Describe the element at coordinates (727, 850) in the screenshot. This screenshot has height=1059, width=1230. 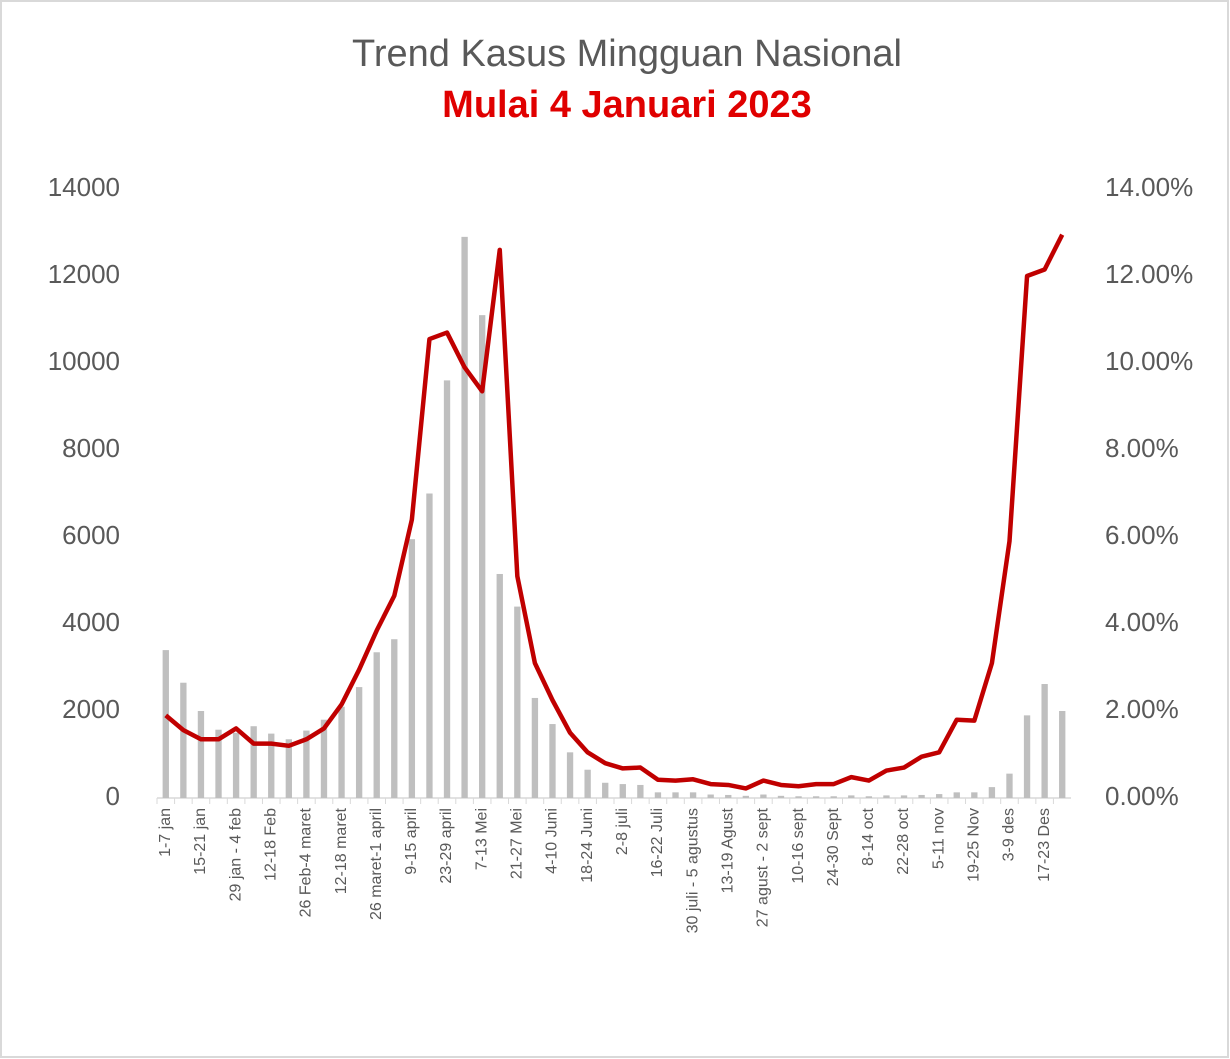
I see `x-tick-label: 13-19 Agust` at that location.